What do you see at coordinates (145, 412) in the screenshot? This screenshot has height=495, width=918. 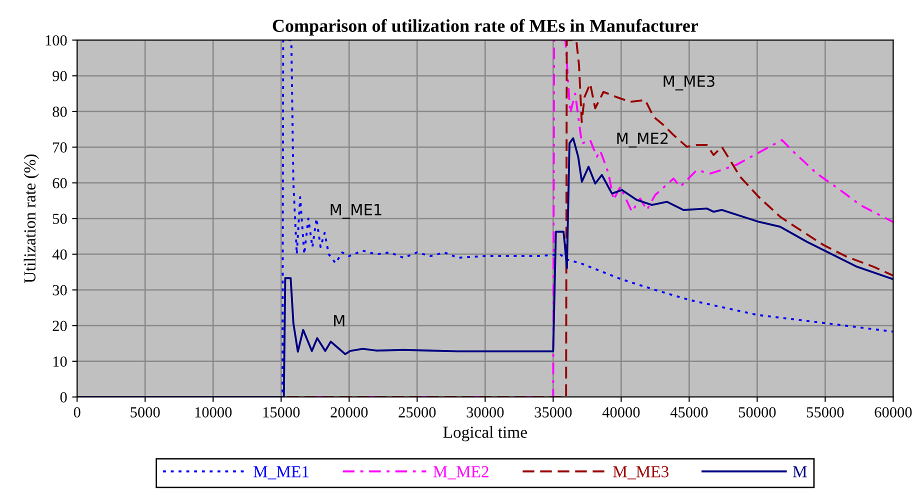 I see `x-tick-label: 5000` at bounding box center [145, 412].